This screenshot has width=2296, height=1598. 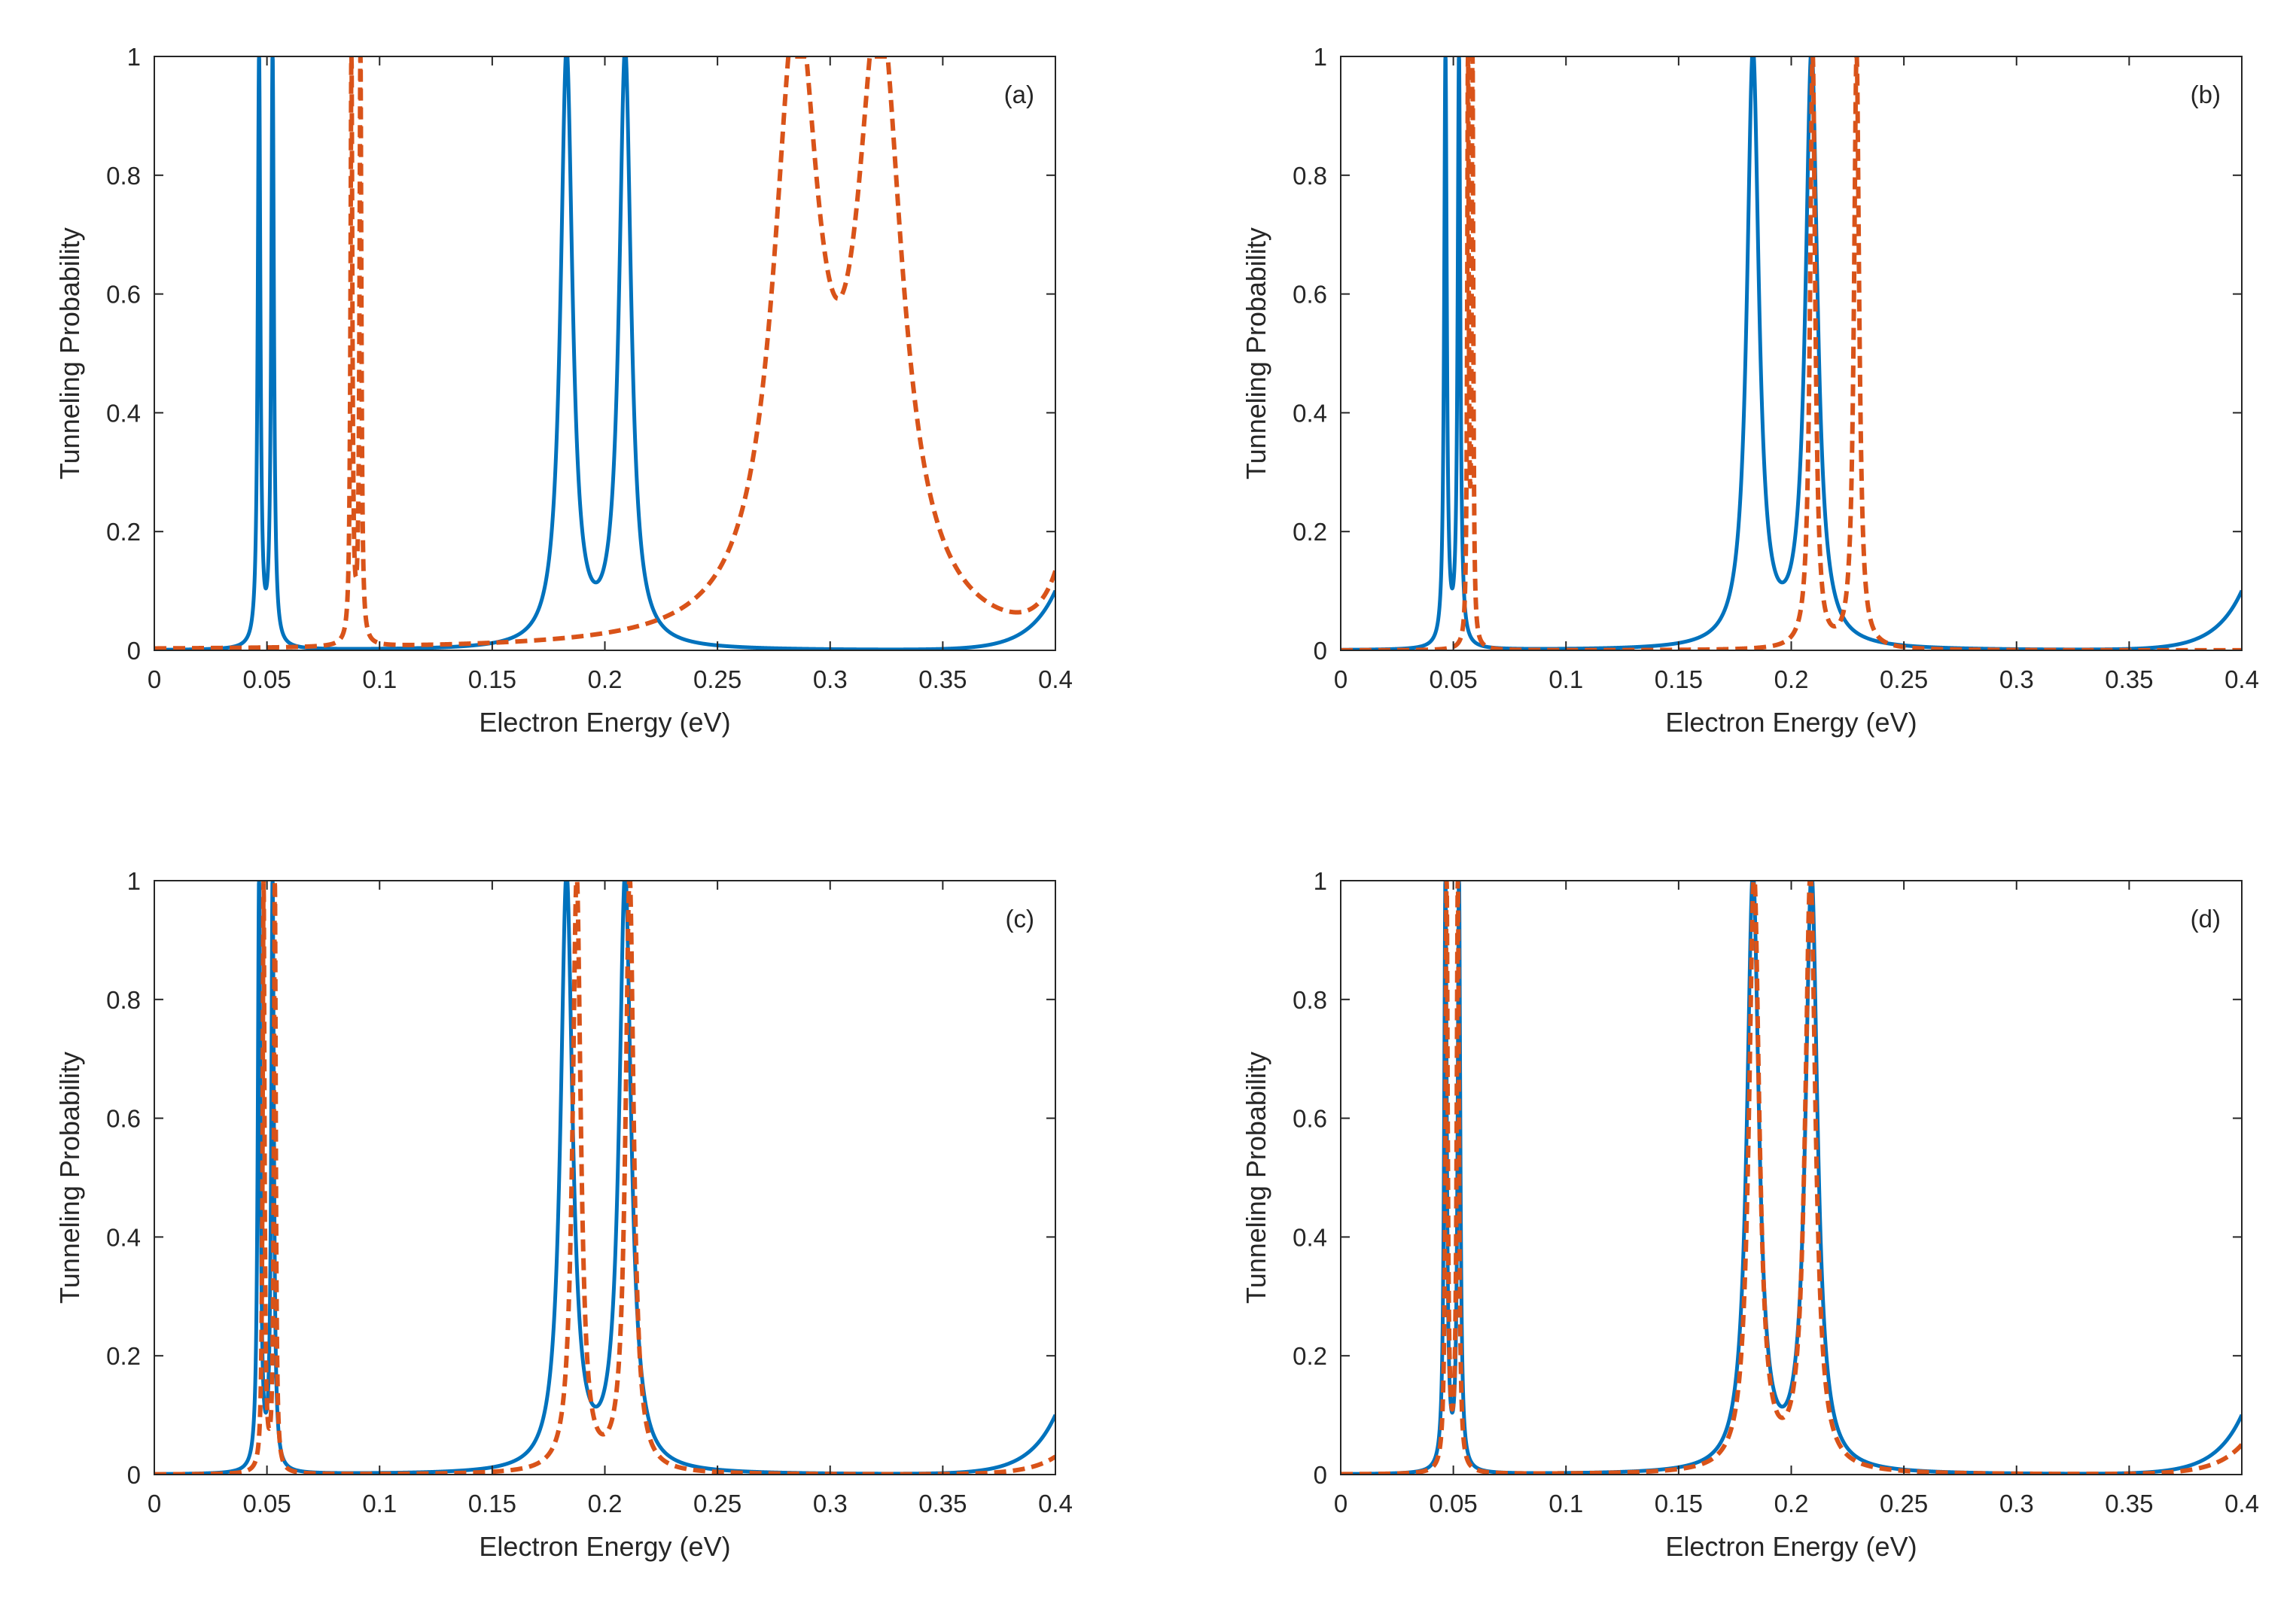 What do you see at coordinates (1791, 1503) in the screenshot?
I see `x-tick-label-d: 0.2` at bounding box center [1791, 1503].